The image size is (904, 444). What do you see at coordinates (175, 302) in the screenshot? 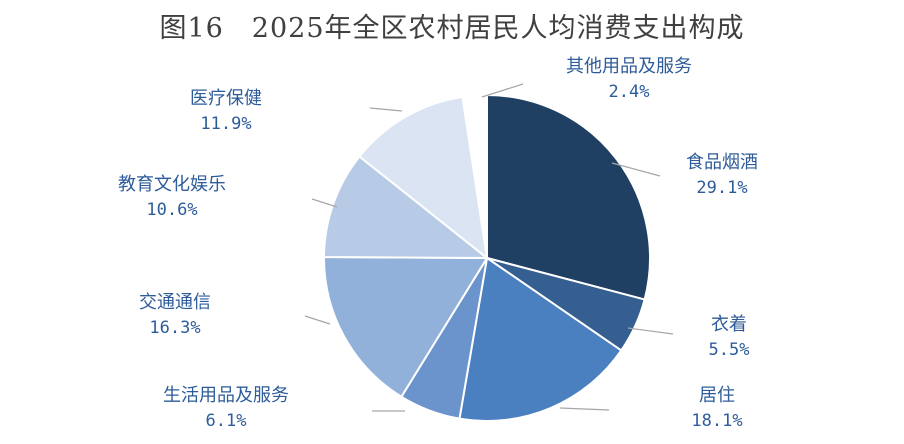
I see `slice-label-name-5: 交通通信` at bounding box center [175, 302].